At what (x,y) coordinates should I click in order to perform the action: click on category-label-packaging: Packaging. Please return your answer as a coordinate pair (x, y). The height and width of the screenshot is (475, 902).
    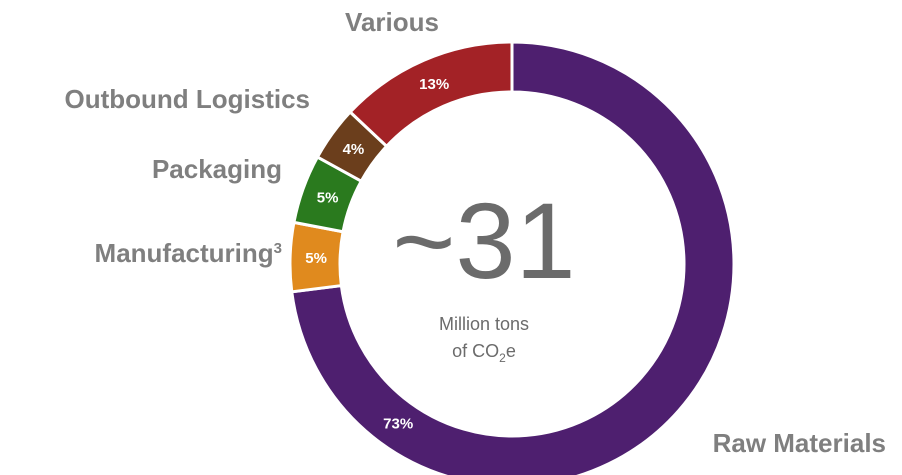
    Looking at the image, I should click on (217, 169).